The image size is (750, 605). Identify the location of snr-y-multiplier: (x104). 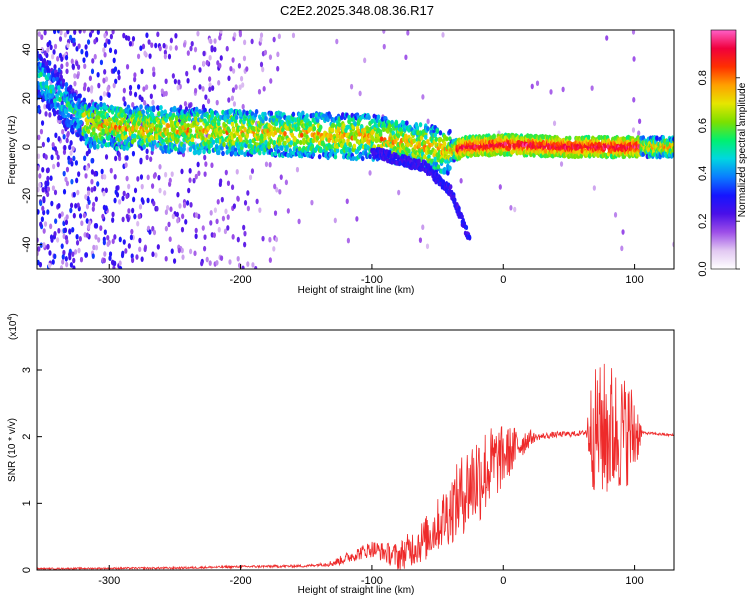
(13, 326).